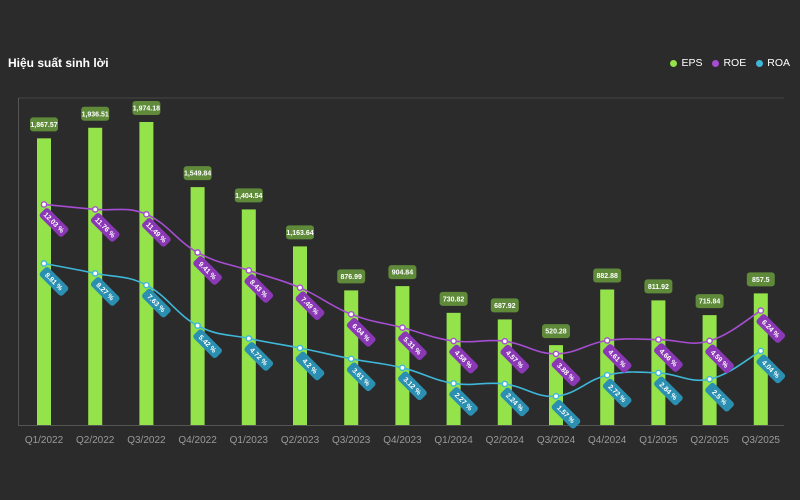  I want to click on eps-label: 730.82, so click(453, 298).